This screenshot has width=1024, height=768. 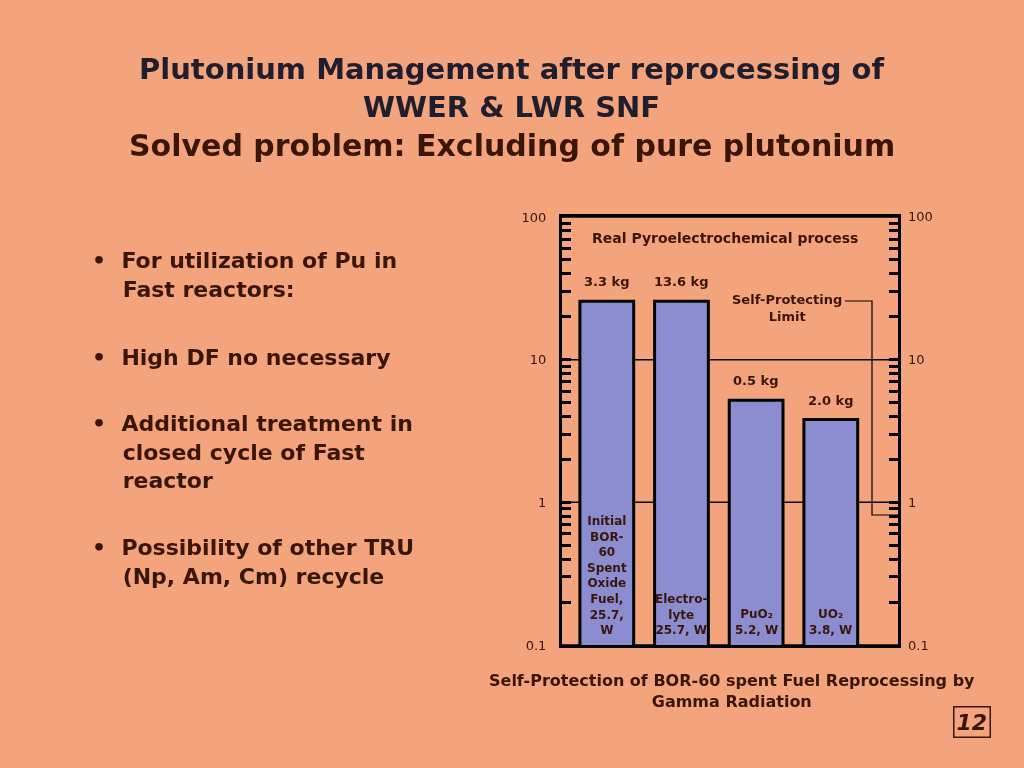 What do you see at coordinates (245, 275) in the screenshot?
I see `text: • For utilization of Pu in Fast reactors:` at bounding box center [245, 275].